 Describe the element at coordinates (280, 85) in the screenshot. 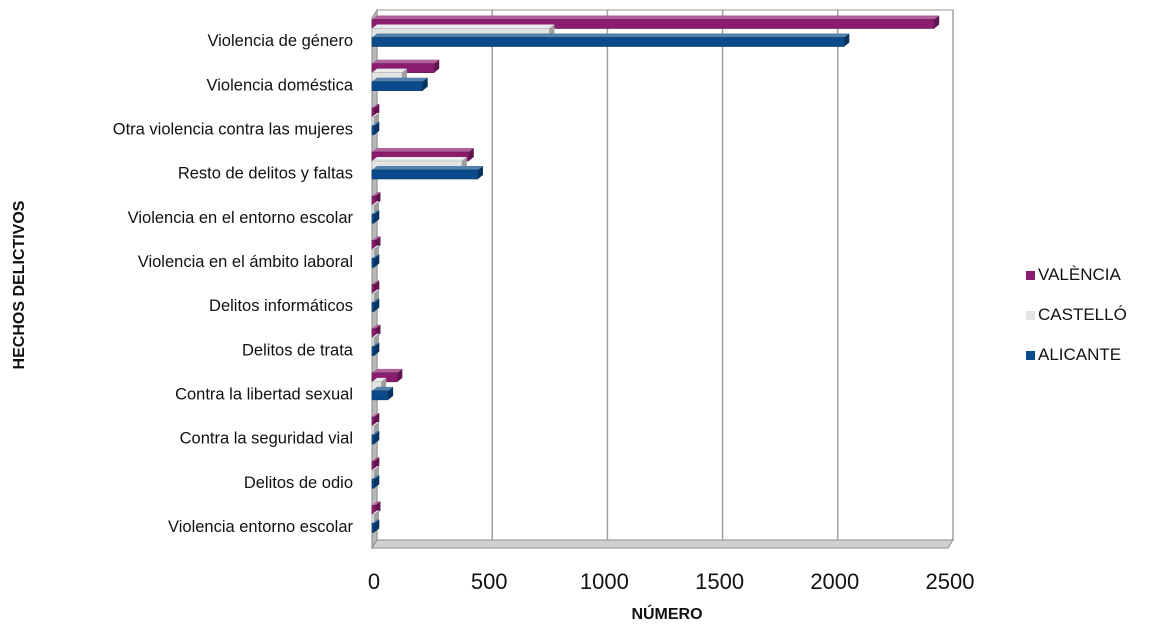

I see `category-label: Violencia doméstica` at that location.